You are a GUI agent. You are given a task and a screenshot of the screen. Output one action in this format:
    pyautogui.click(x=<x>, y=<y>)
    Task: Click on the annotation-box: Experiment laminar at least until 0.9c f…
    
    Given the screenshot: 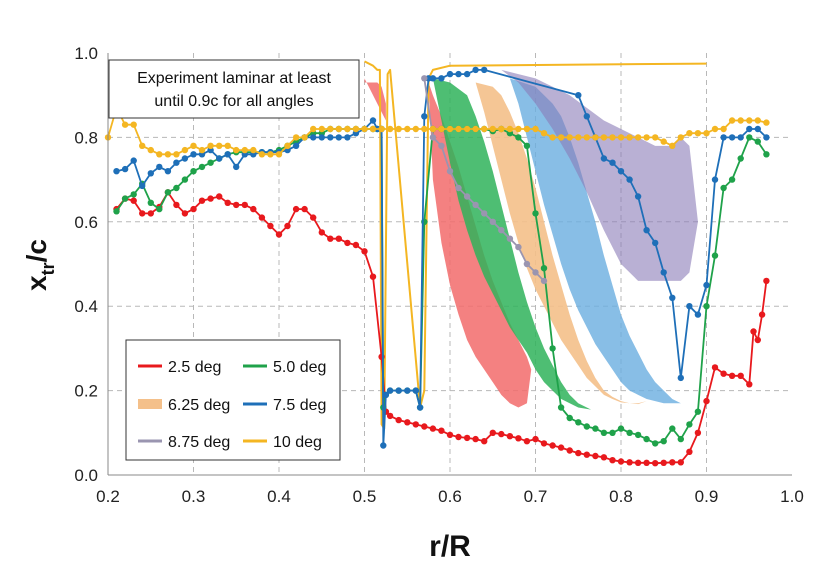 What is the action you would take?
    pyautogui.click(x=234, y=89)
    